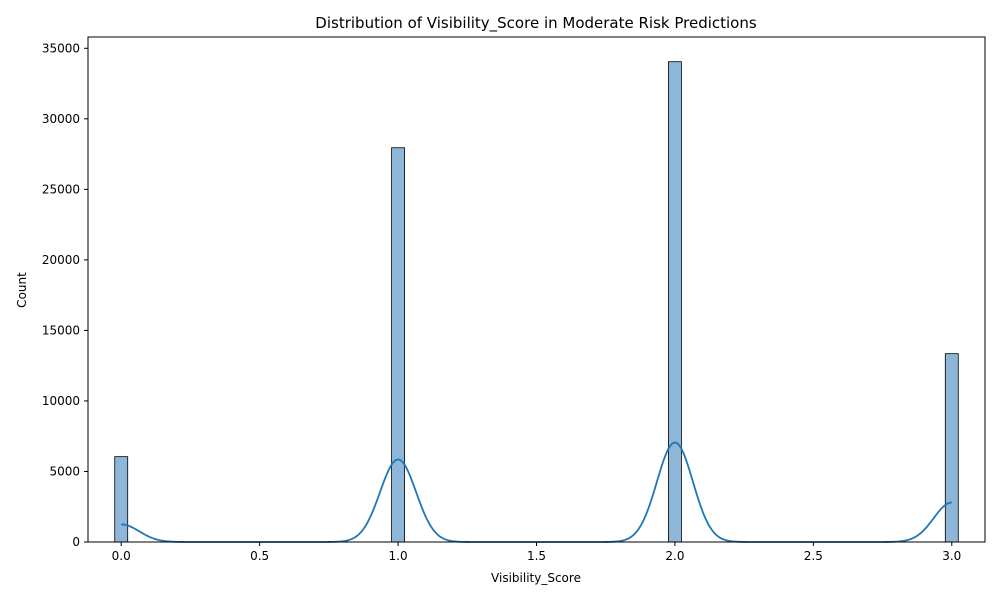 This screenshot has width=1000, height=600. I want to click on x-tick-label: 0.5, so click(259, 556).